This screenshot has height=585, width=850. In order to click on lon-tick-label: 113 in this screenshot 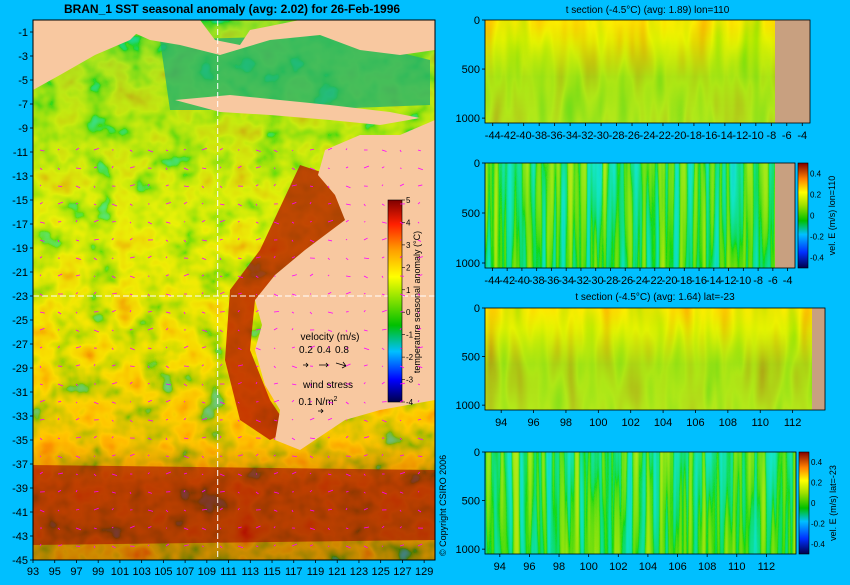, I will do `click(251, 572)`.